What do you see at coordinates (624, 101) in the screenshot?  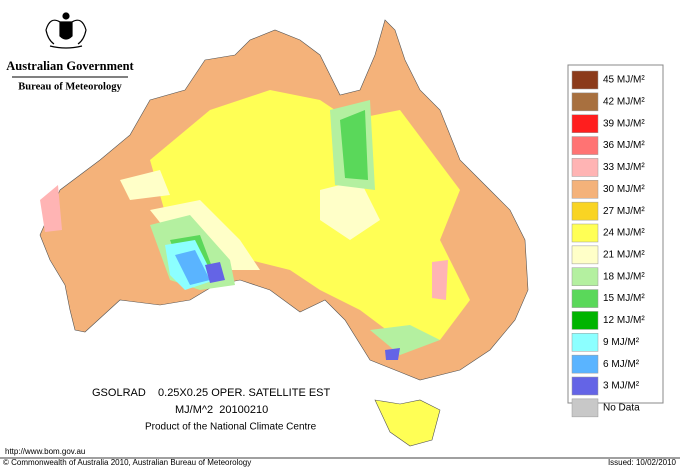 I see `legend-label: 42 MJ/M²` at bounding box center [624, 101].